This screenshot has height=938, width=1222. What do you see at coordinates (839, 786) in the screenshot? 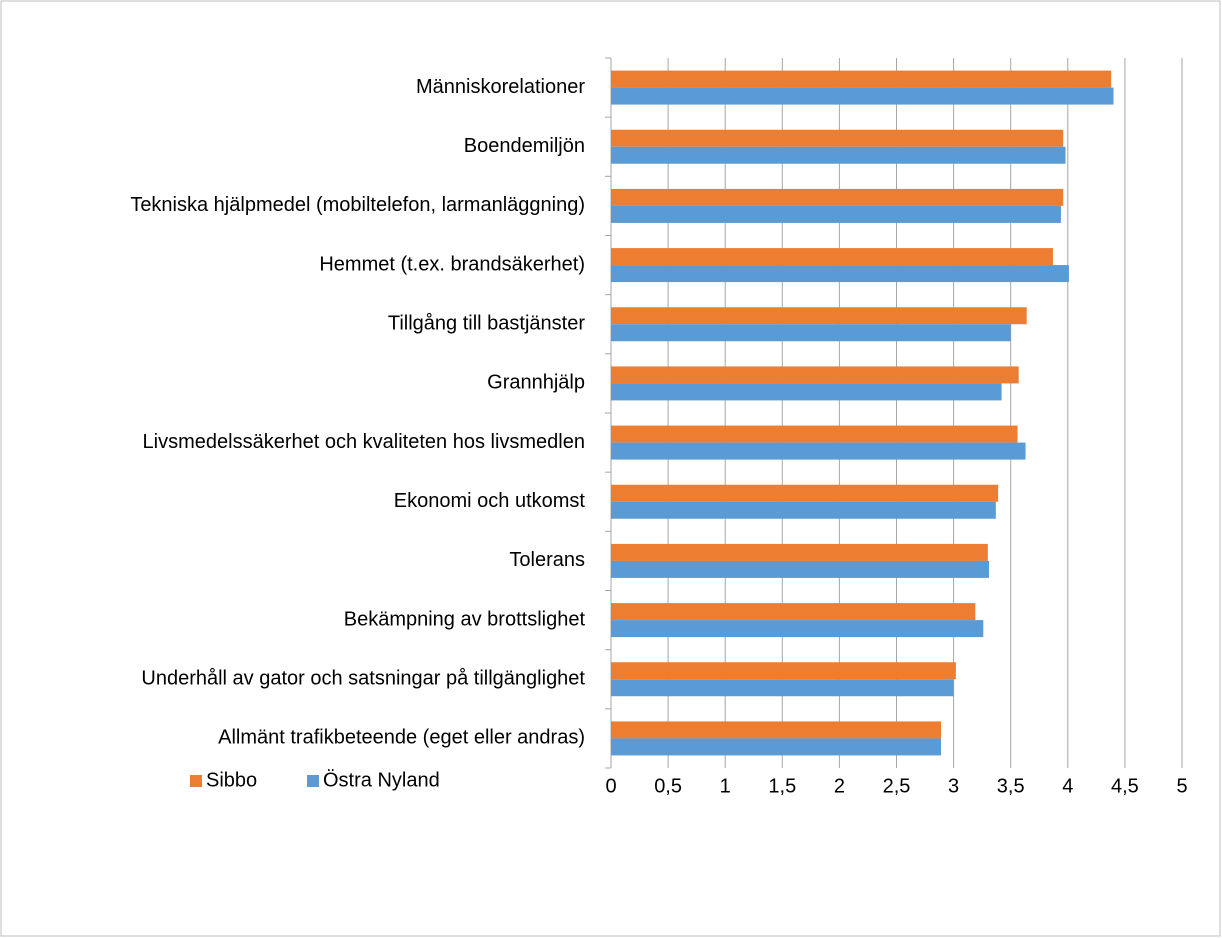
I see `x-tick-label: 2` at bounding box center [839, 786].